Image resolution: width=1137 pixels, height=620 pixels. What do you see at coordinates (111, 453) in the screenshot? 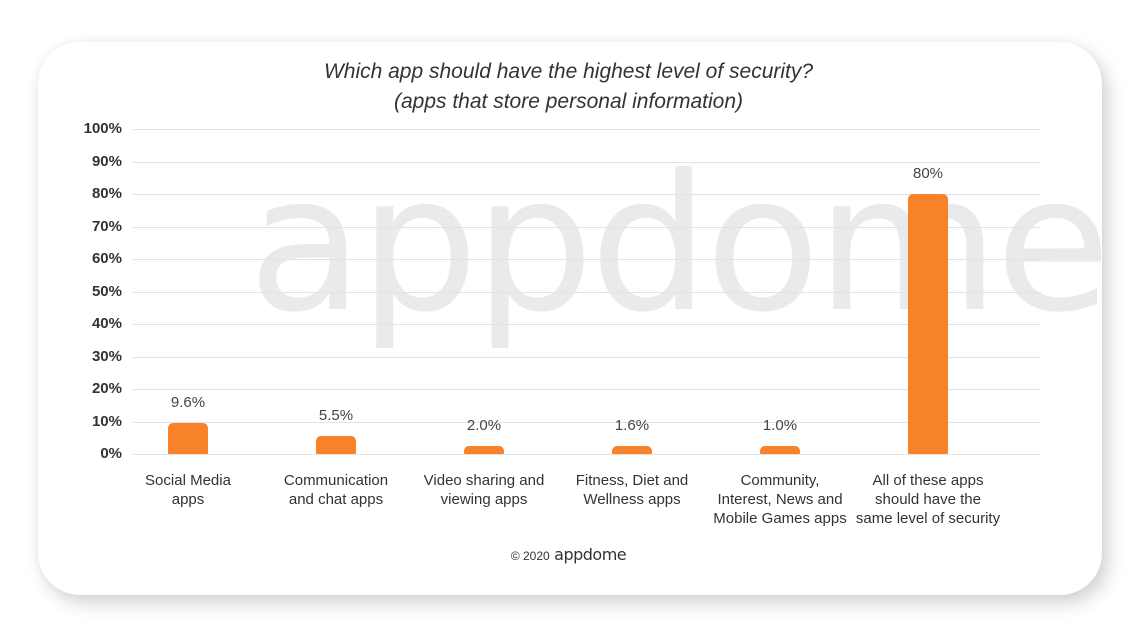
I see `y-tick-label: 0%` at bounding box center [111, 453].